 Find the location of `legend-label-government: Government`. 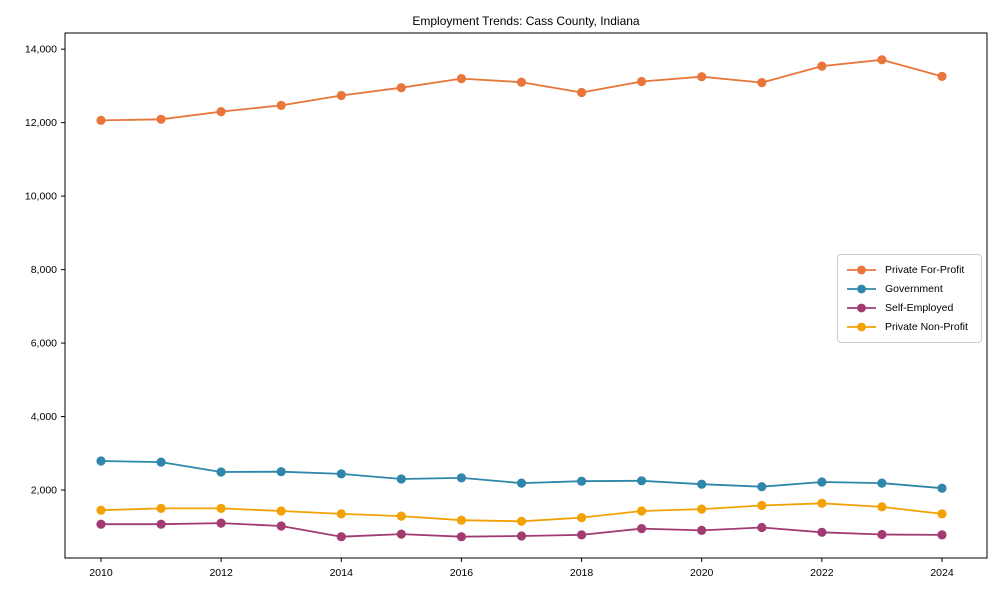

legend-label-government: Government is located at coordinates (914, 289).